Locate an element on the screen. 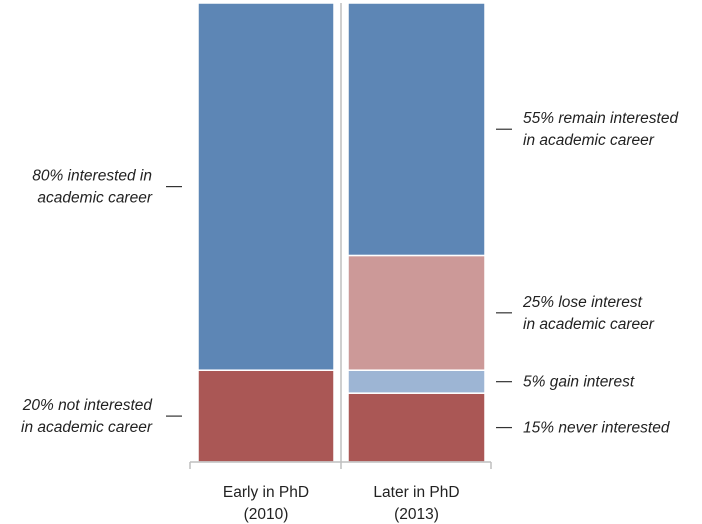 The height and width of the screenshot is (524, 702). annotation-label-1-3-0: 55% remain interested is located at coordinates (601, 118).